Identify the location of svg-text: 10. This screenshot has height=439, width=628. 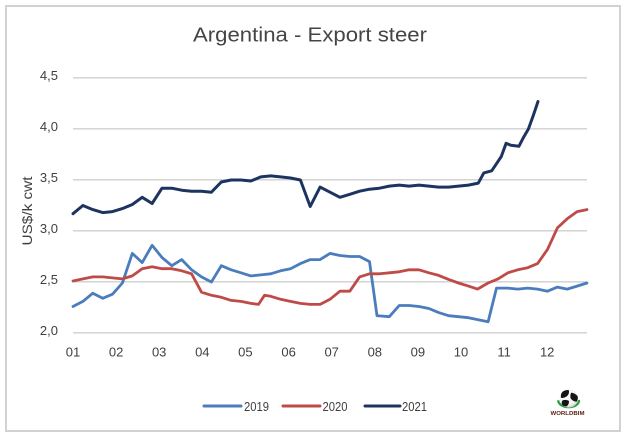
(461, 352).